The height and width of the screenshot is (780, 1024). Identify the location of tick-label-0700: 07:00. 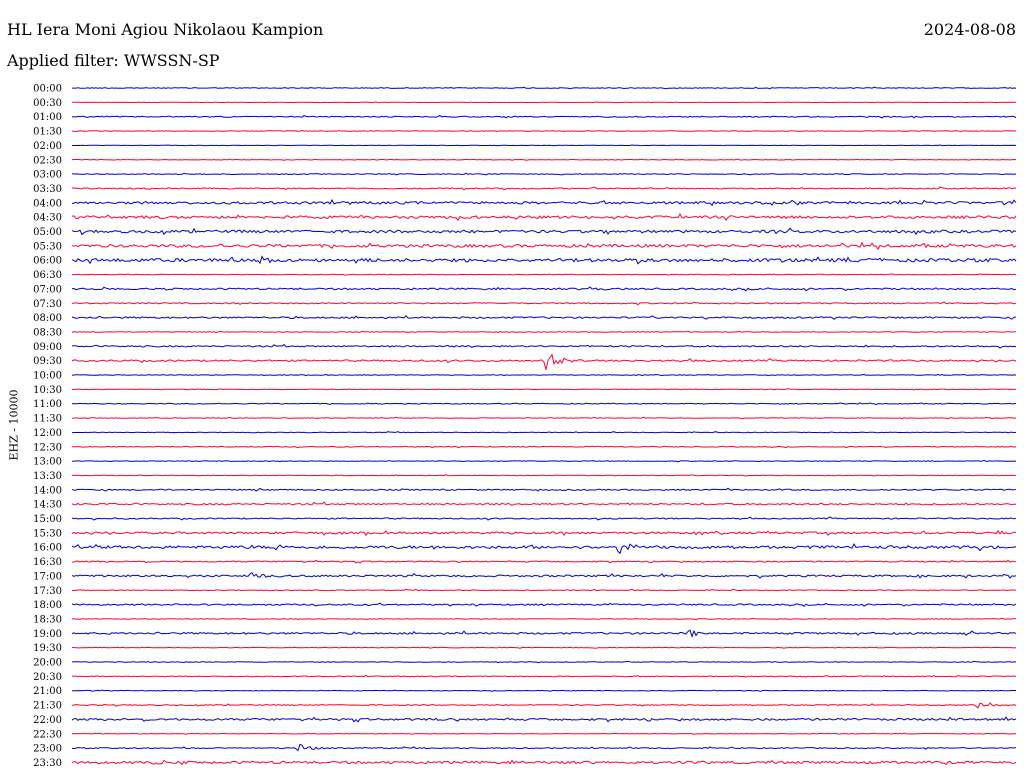
(47, 289).